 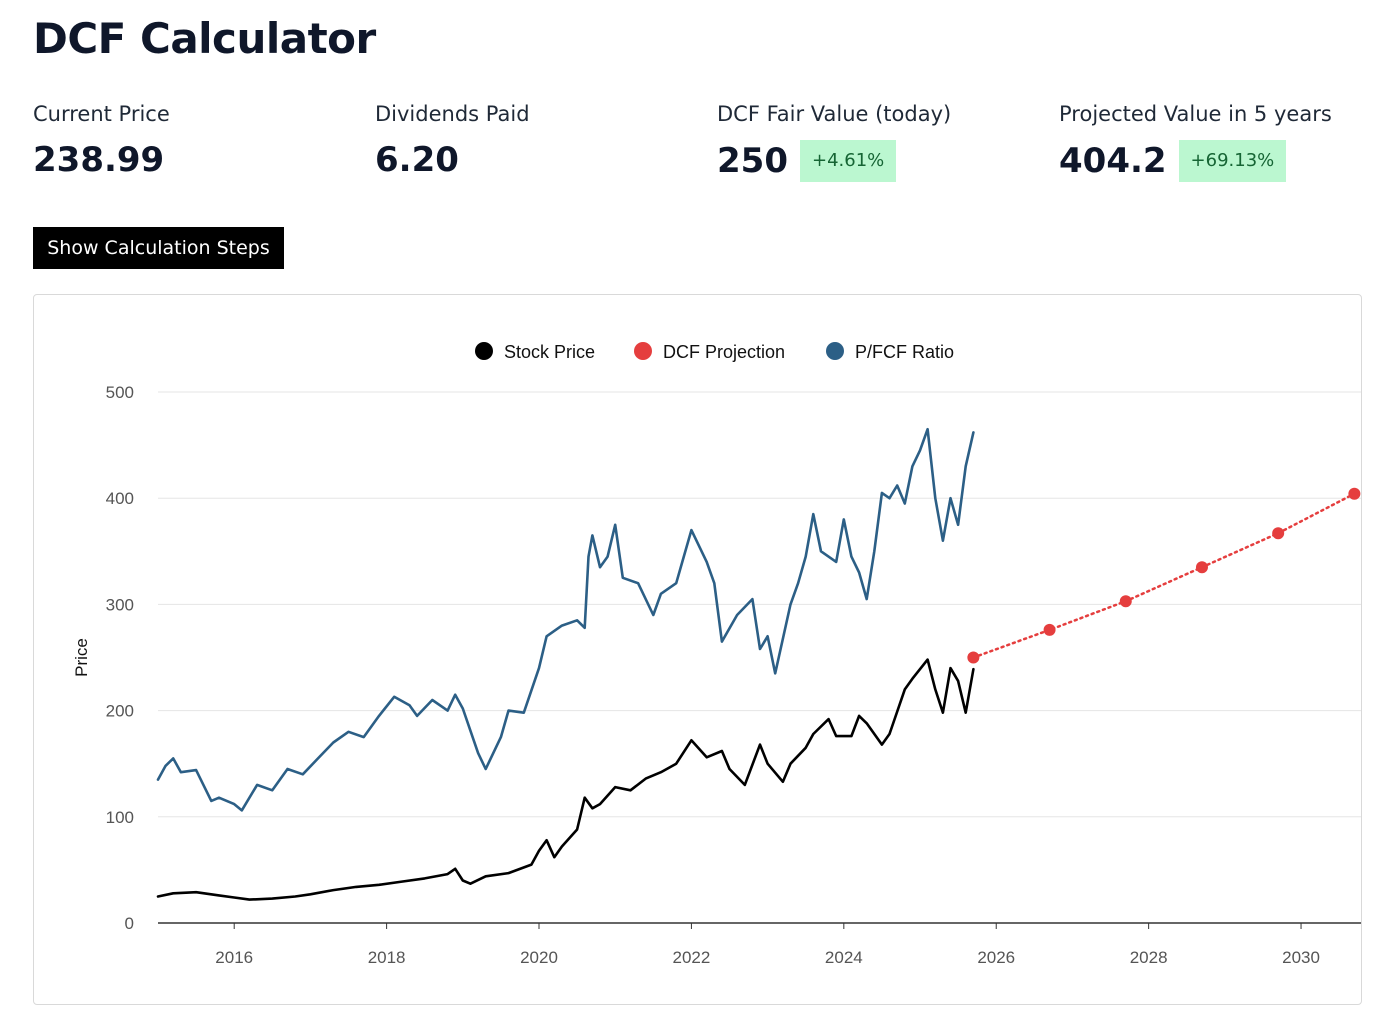 What do you see at coordinates (484, 351) in the screenshot?
I see `legend-marker-stock-price` at bounding box center [484, 351].